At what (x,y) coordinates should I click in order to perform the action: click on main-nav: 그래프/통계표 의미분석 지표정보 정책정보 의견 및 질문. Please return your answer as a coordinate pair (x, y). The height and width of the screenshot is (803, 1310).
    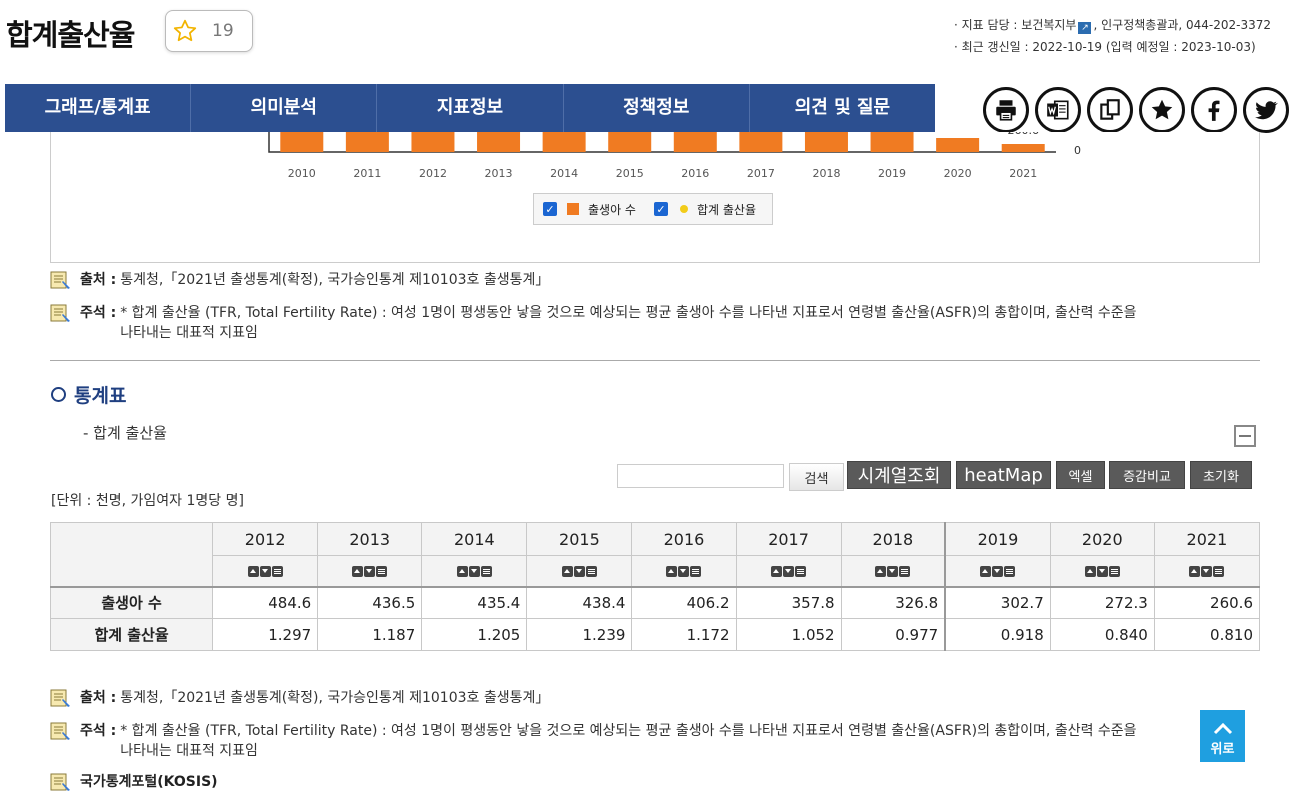
    Looking at the image, I should click on (470, 108).